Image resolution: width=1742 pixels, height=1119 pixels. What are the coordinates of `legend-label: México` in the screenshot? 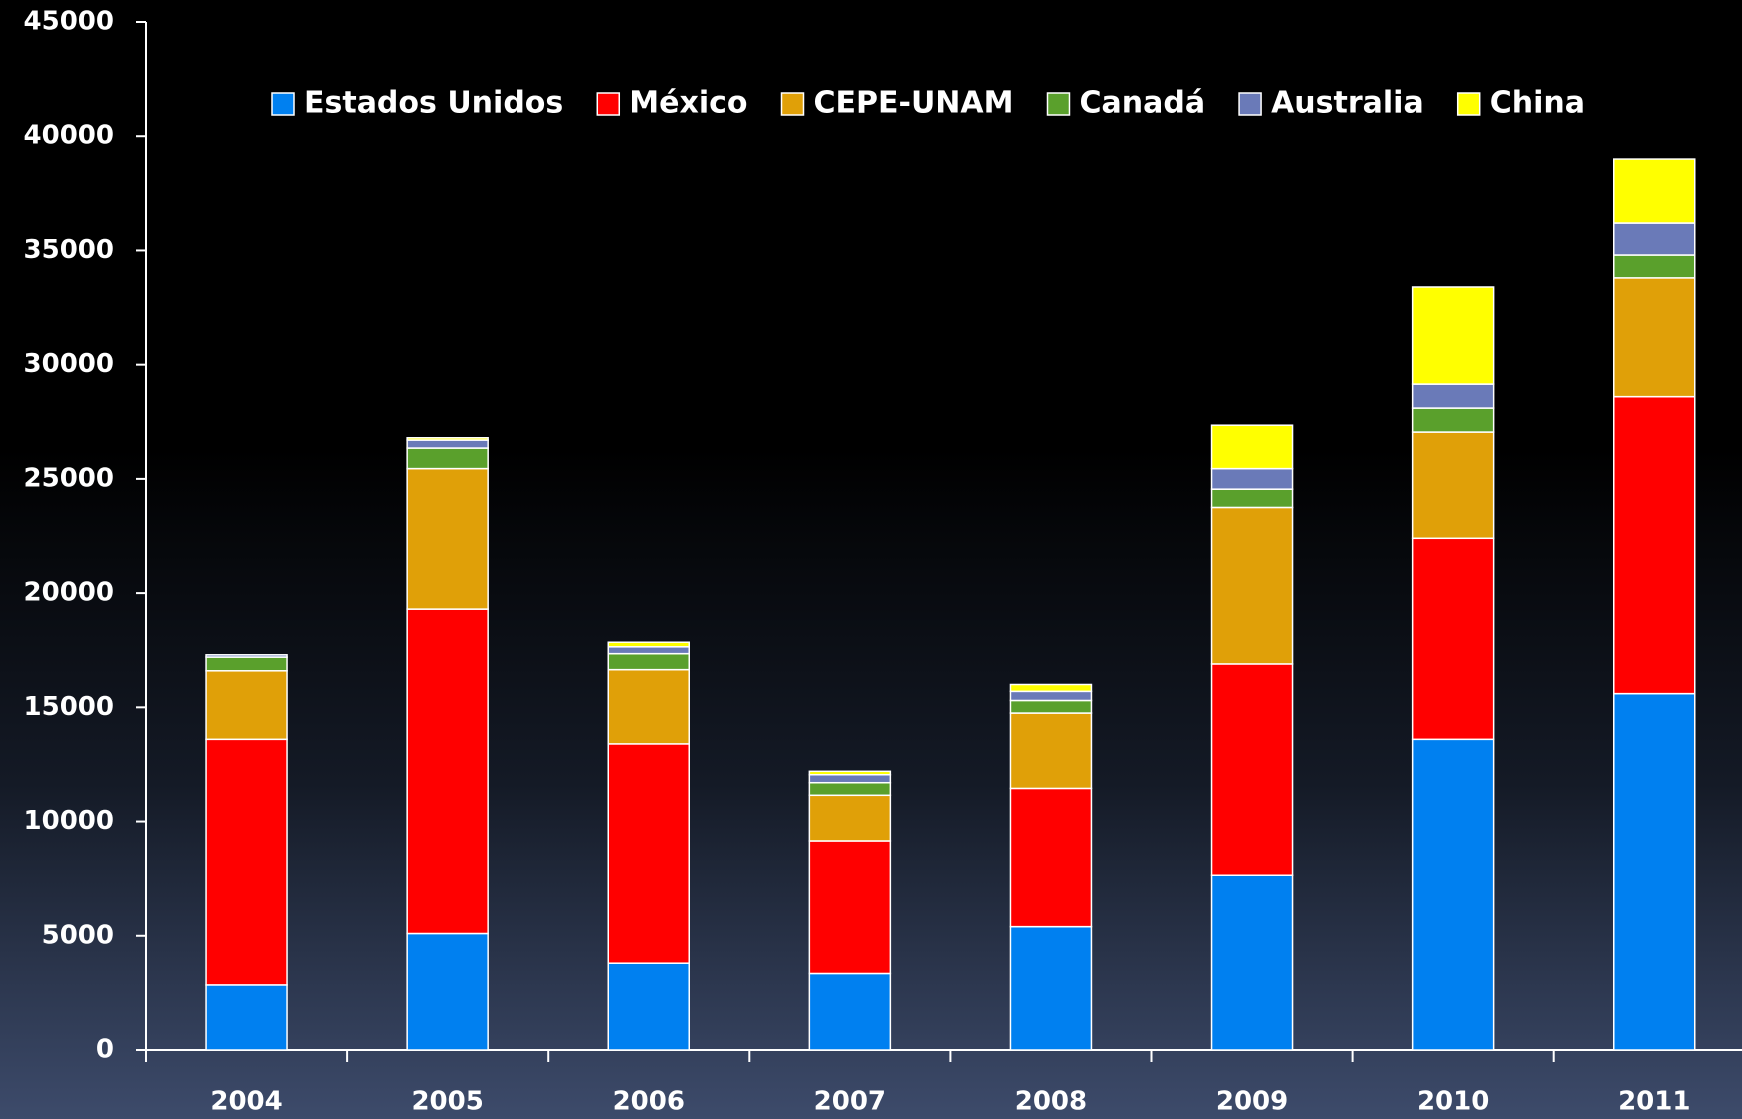 It's located at (688, 103).